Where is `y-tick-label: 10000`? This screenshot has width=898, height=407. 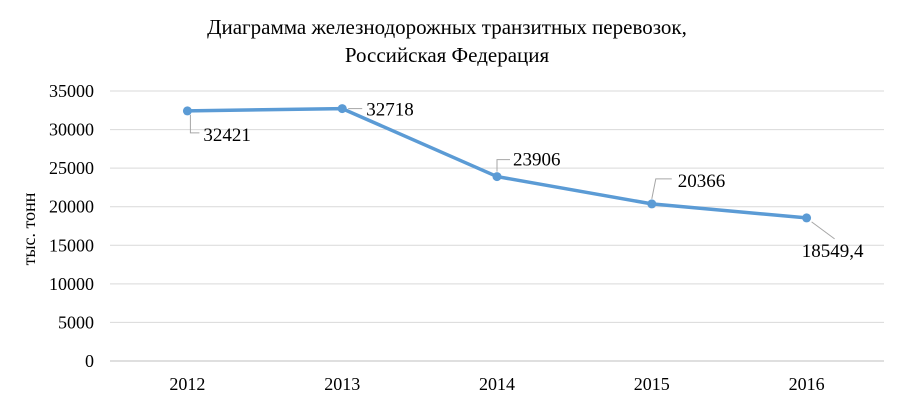
y-tick-label: 10000 is located at coordinates (71, 284).